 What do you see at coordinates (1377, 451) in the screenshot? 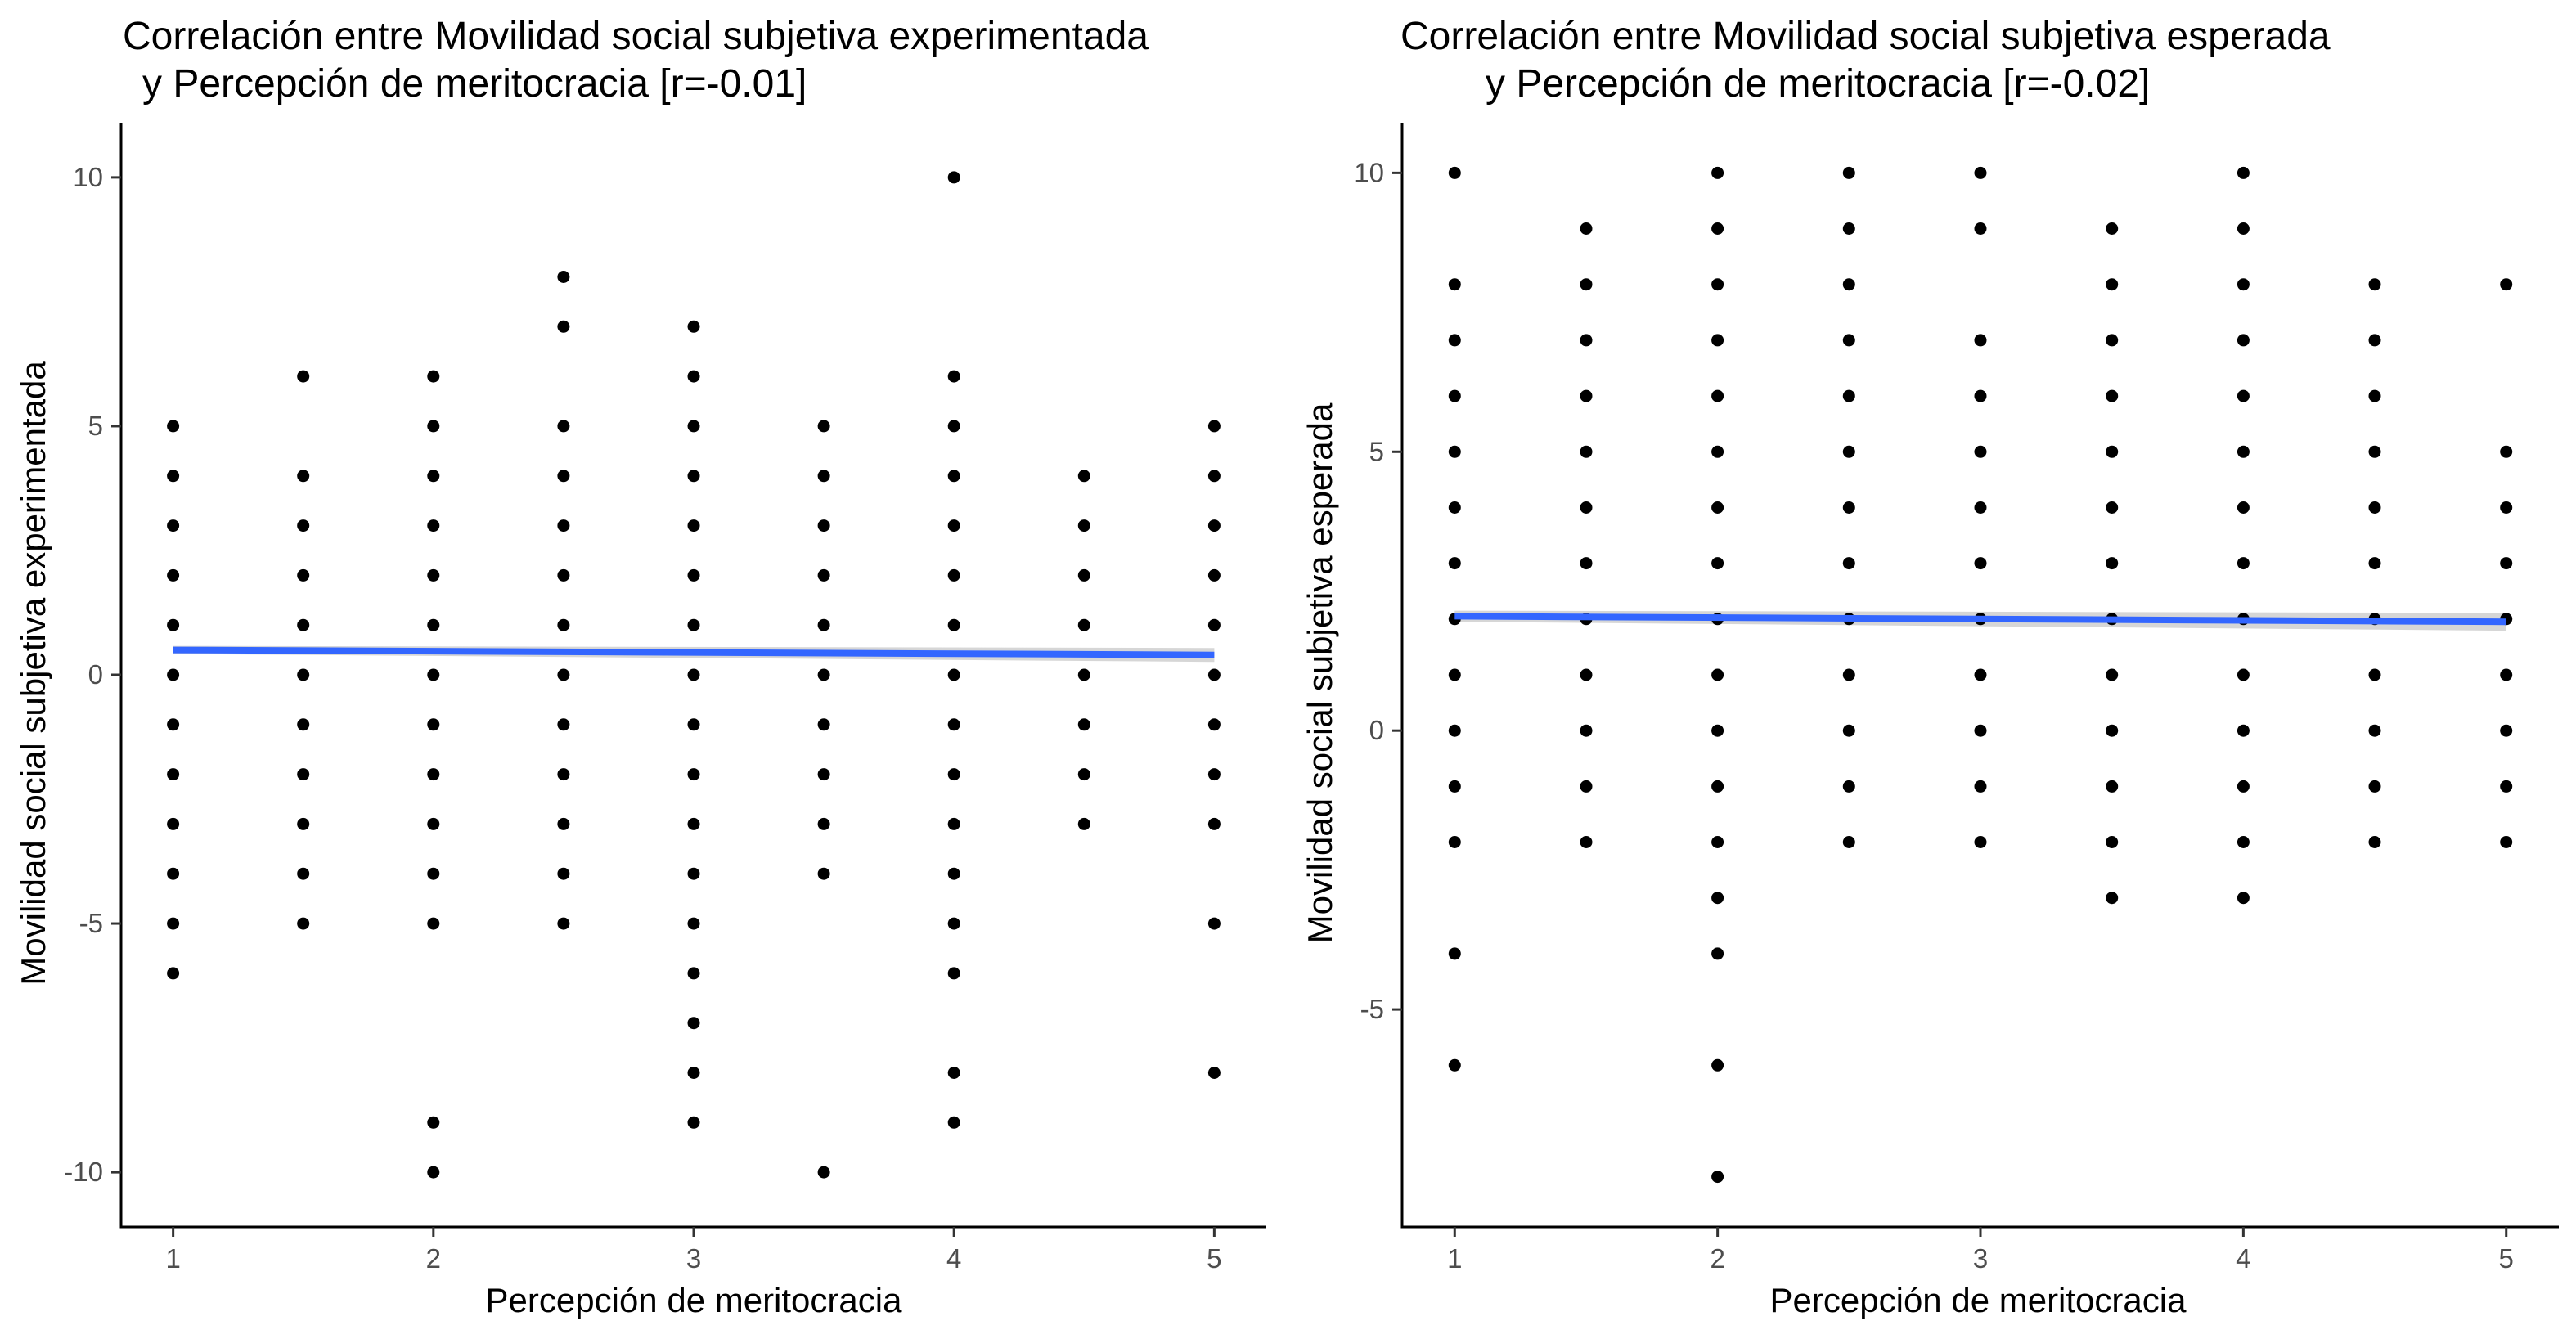
I see `chart-right-y-tick-label: 5` at bounding box center [1377, 451].